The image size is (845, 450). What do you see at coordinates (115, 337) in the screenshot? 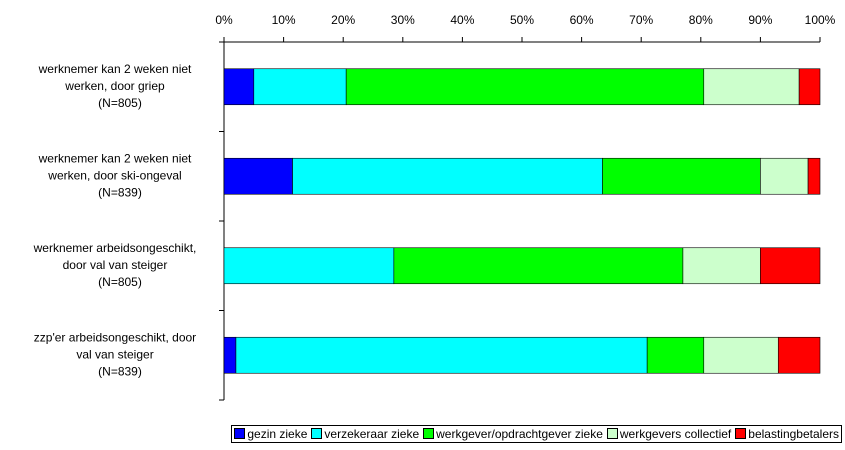
I see `category-label: zzp'er arbeidsongeschikt, door` at bounding box center [115, 337].